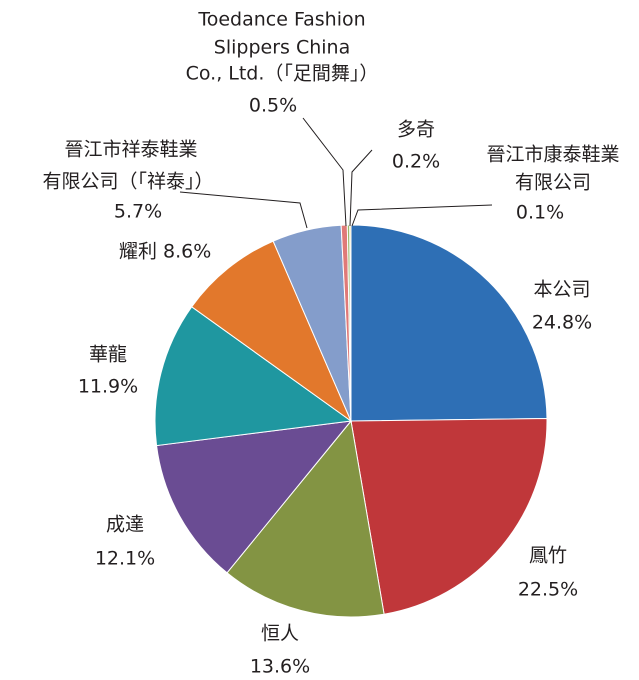 The height and width of the screenshot is (680, 639). I want to click on slice-value-label: 5.7%, so click(138, 212).